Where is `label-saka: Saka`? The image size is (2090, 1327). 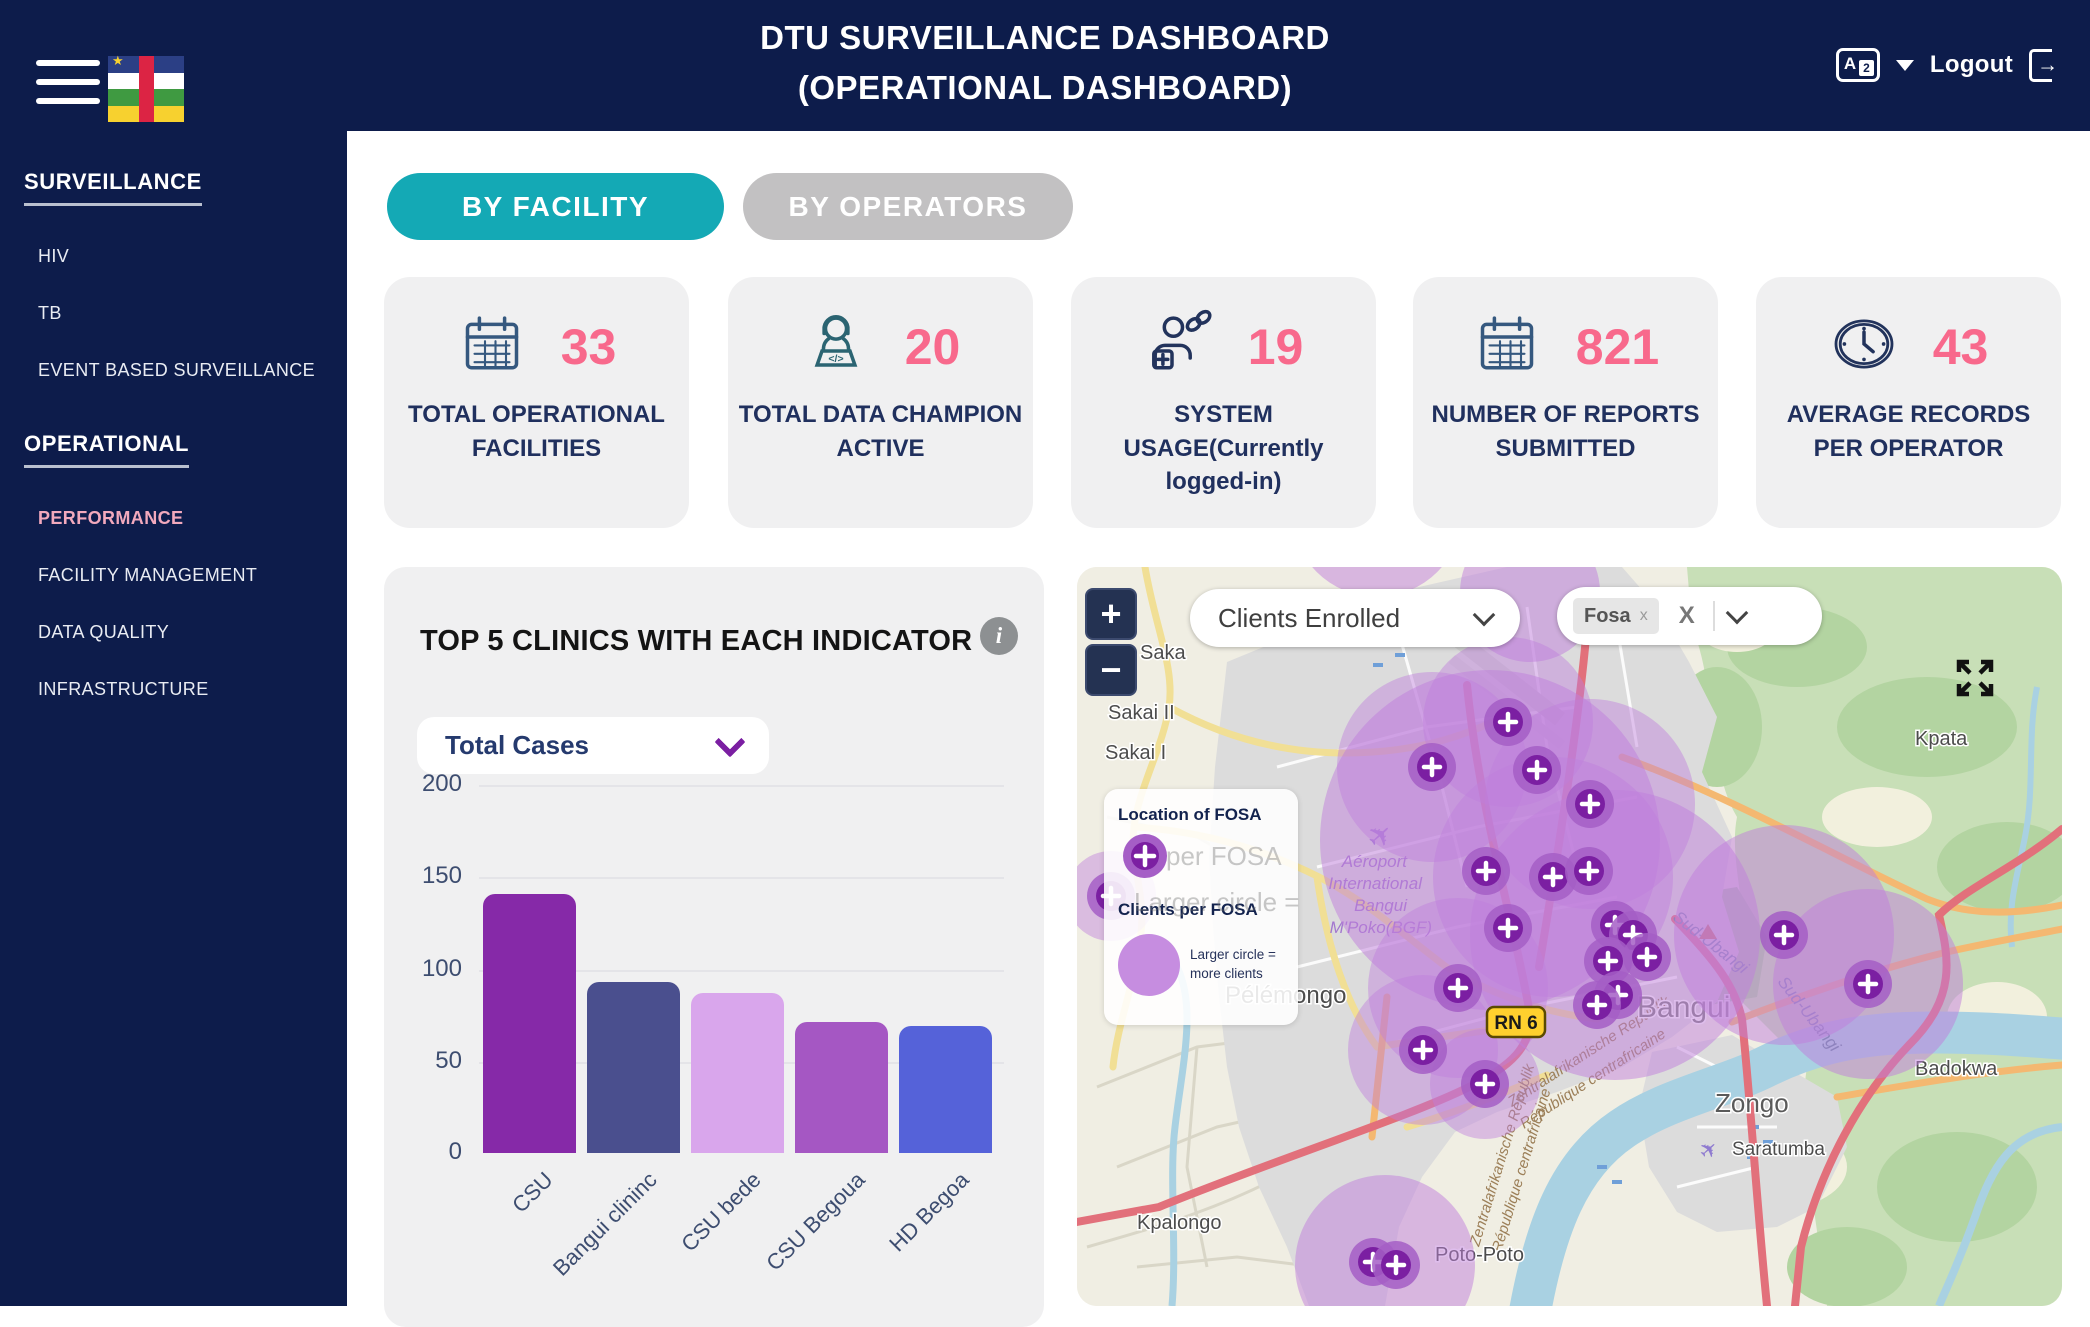
label-saka: Saka is located at coordinates (1163, 653).